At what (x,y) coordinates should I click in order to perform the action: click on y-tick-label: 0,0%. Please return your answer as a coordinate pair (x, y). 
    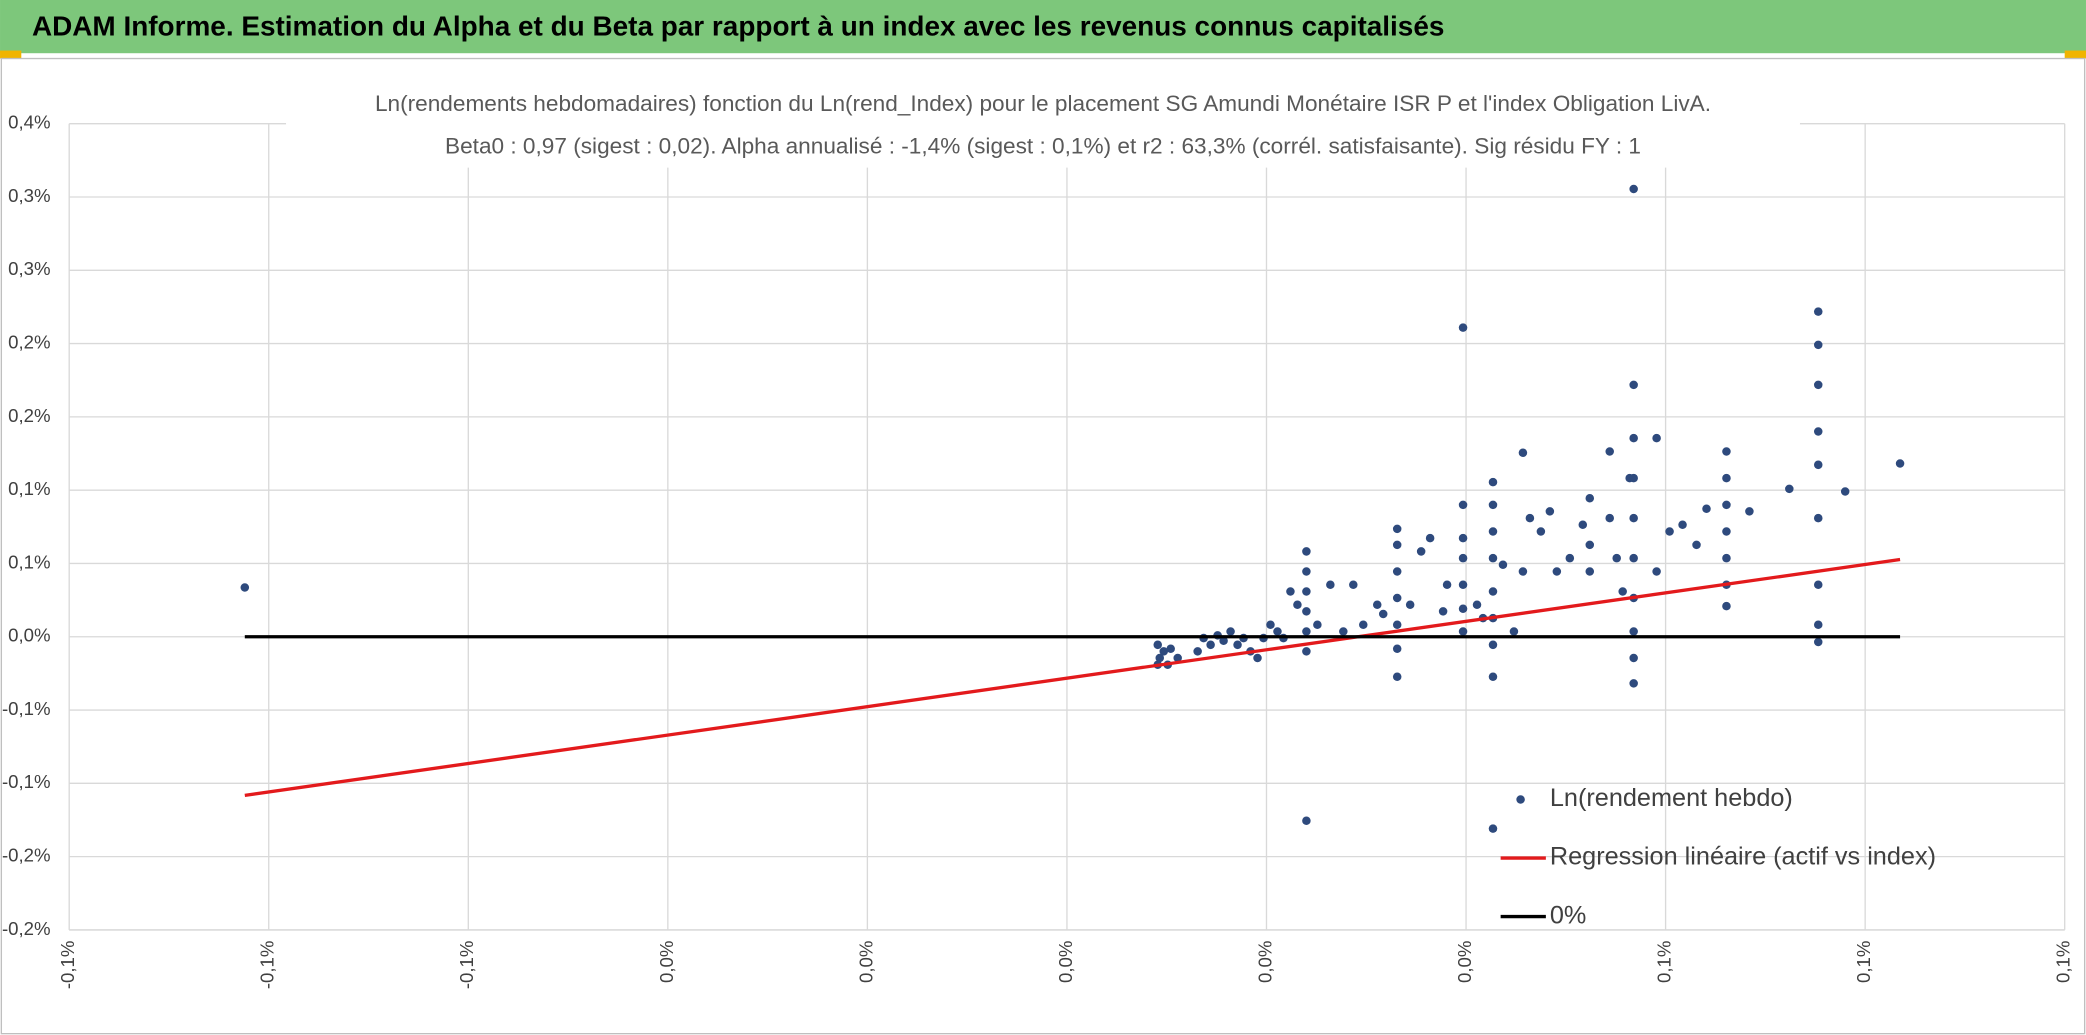
    Looking at the image, I should click on (29, 635).